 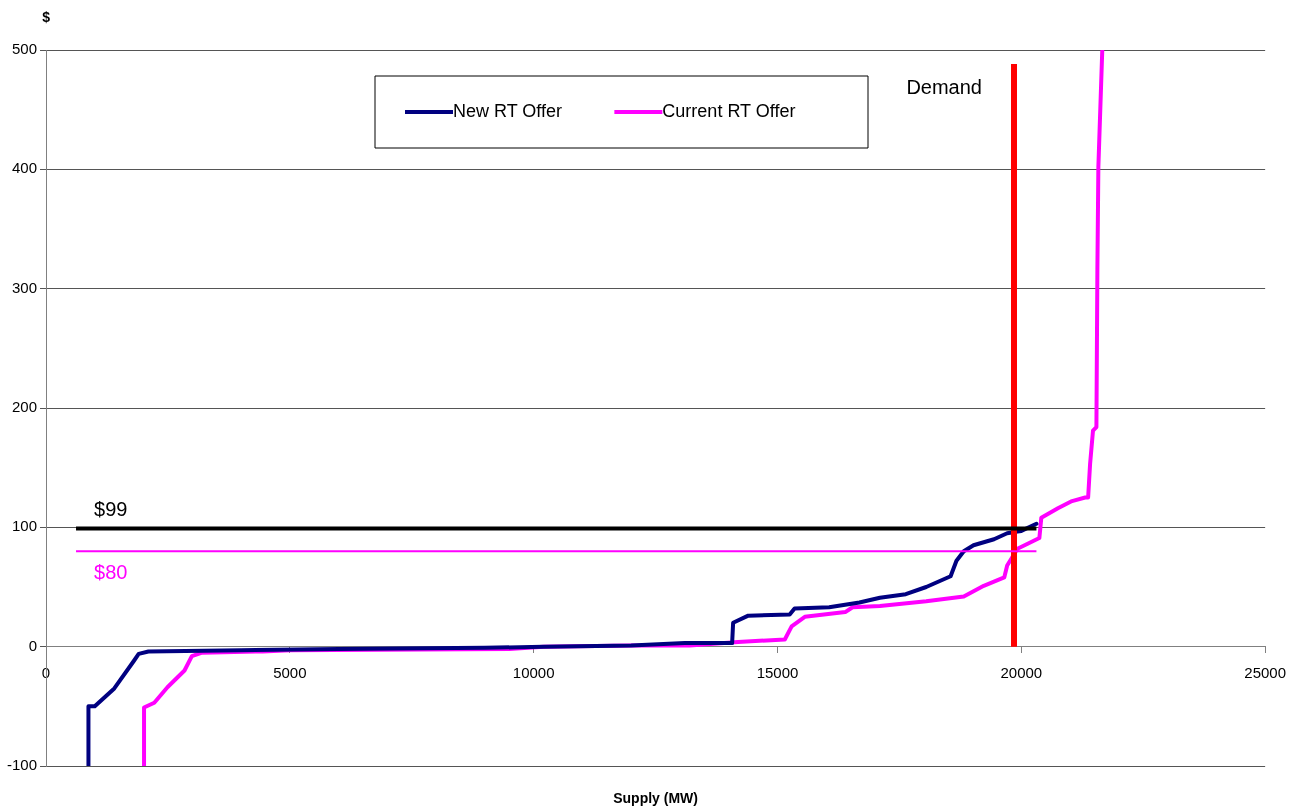 What do you see at coordinates (729, 110) in the screenshot?
I see `legend-label: Current RT Offer` at bounding box center [729, 110].